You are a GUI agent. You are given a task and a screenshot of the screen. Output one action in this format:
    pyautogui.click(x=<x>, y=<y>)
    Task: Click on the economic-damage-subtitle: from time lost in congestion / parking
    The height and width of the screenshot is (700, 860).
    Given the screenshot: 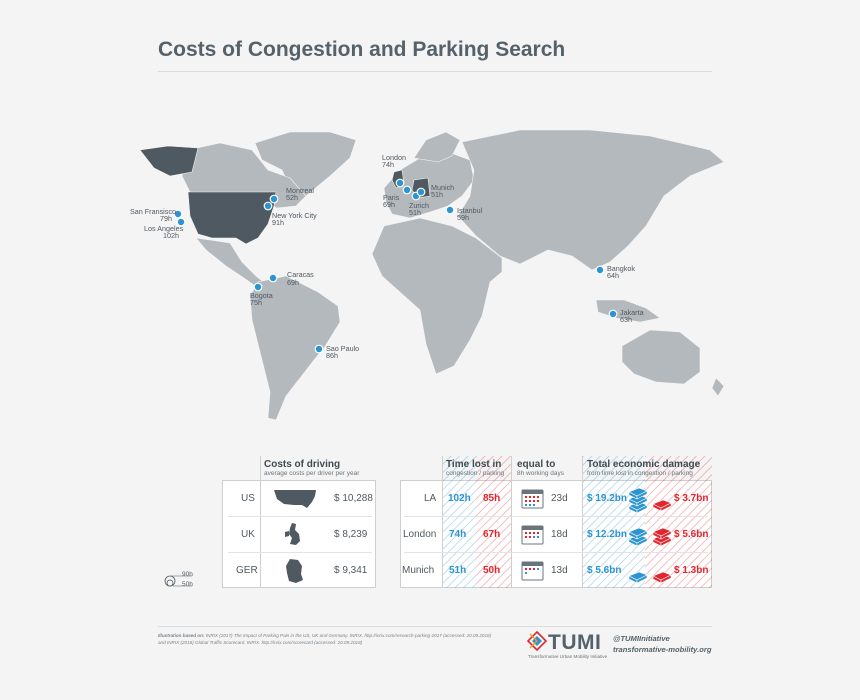 What is the action you would take?
    pyautogui.click(x=640, y=473)
    